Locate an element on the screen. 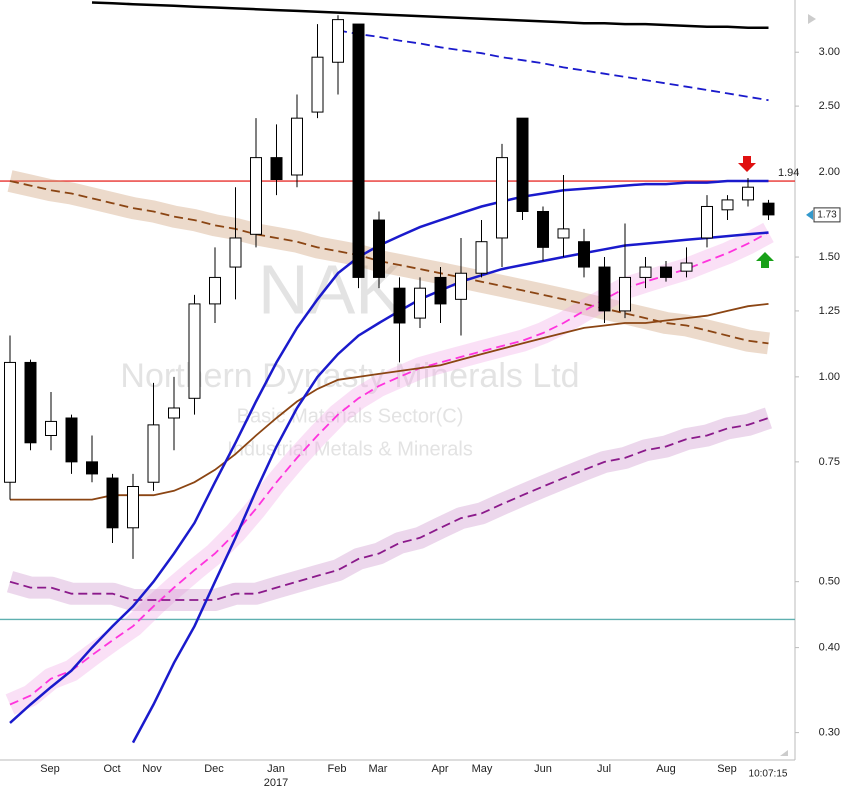 The width and height of the screenshot is (864, 797). horizontal-line-label: 1.94 is located at coordinates (788, 173).